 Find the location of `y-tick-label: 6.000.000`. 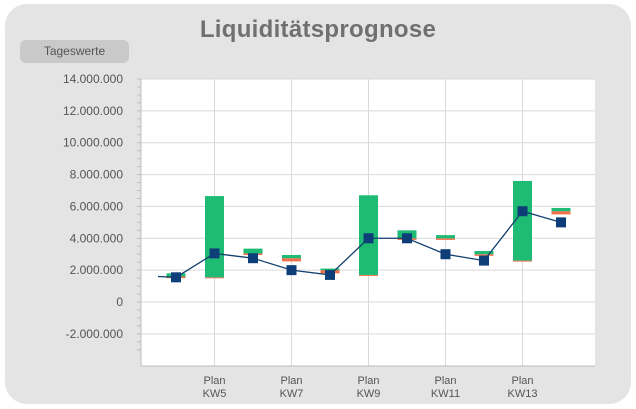

y-tick-label: 6.000.000 is located at coordinates (97, 206).